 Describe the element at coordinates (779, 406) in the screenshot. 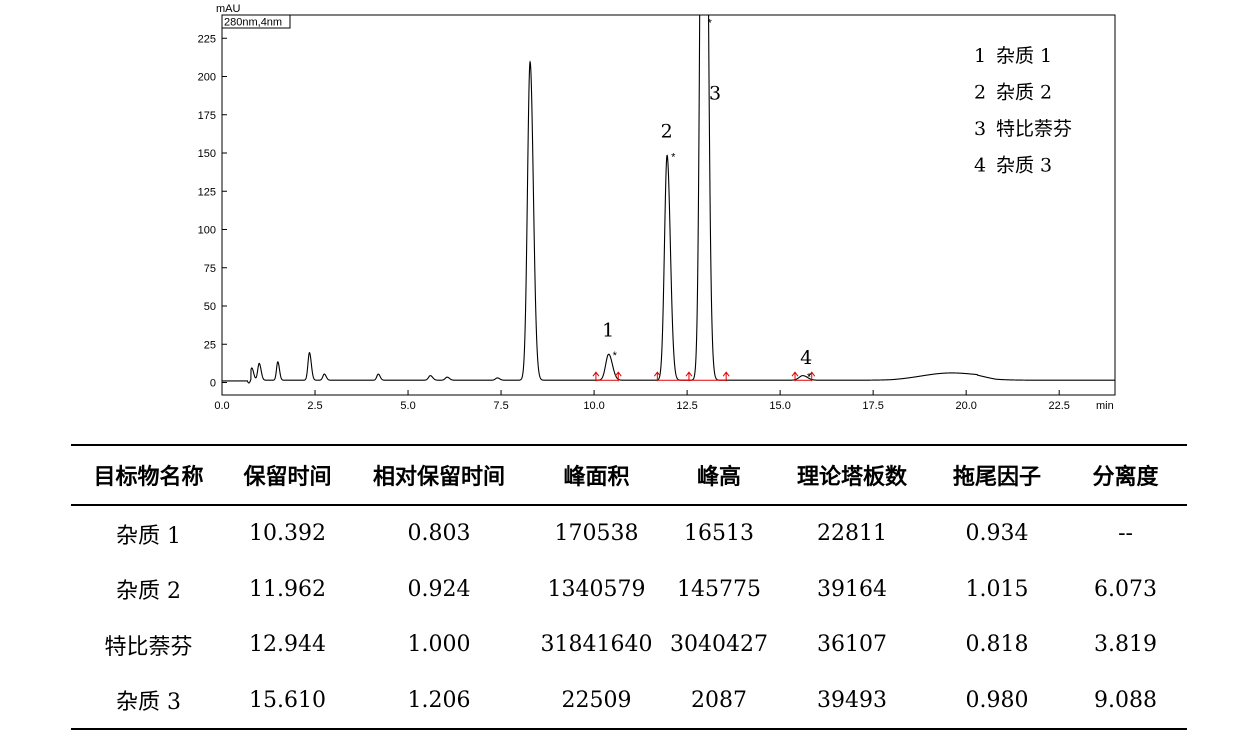

I see `x-tick-label: 15.0` at that location.